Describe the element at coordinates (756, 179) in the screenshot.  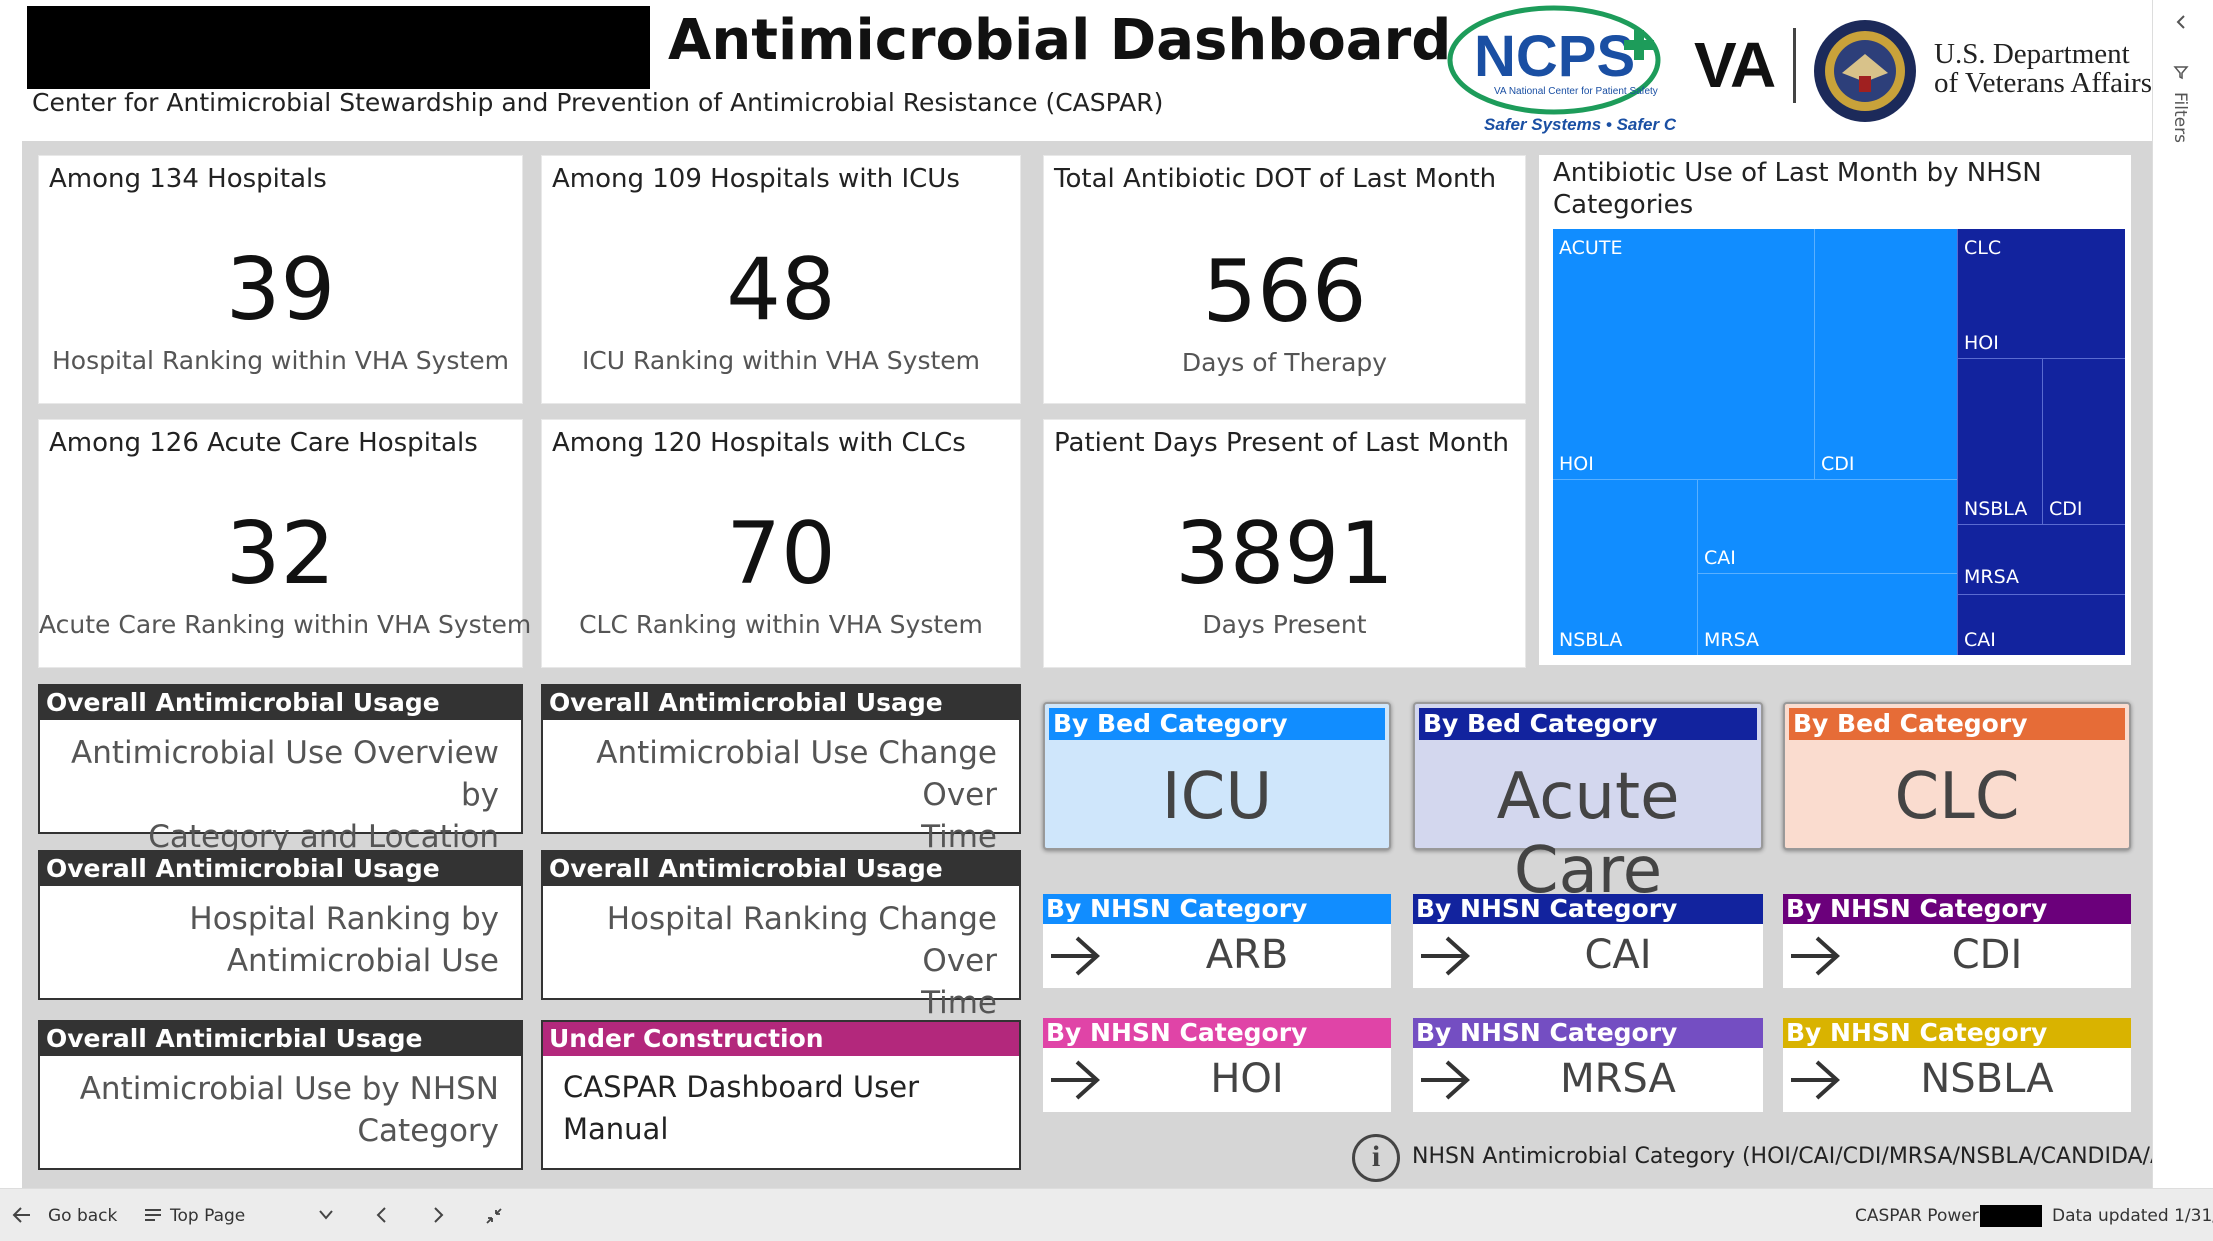
I see `kpi-header: Among 109 Hospitals with ICUs` at that location.